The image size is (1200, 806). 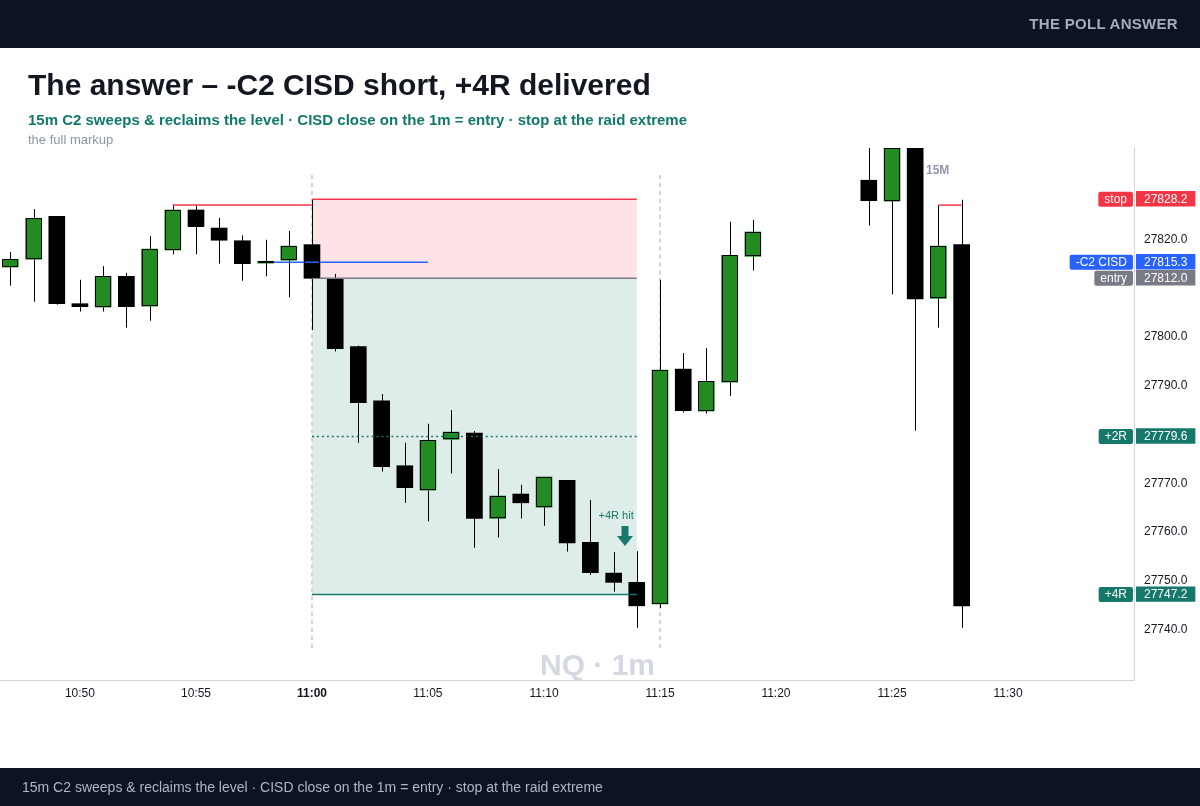 I want to click on text: THE POLL ANSWER, so click(x=1103, y=24).